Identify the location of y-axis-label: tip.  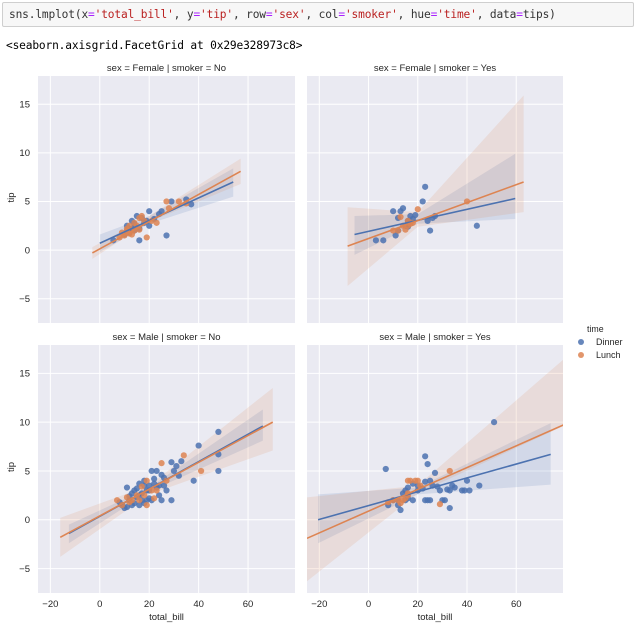
(11, 467).